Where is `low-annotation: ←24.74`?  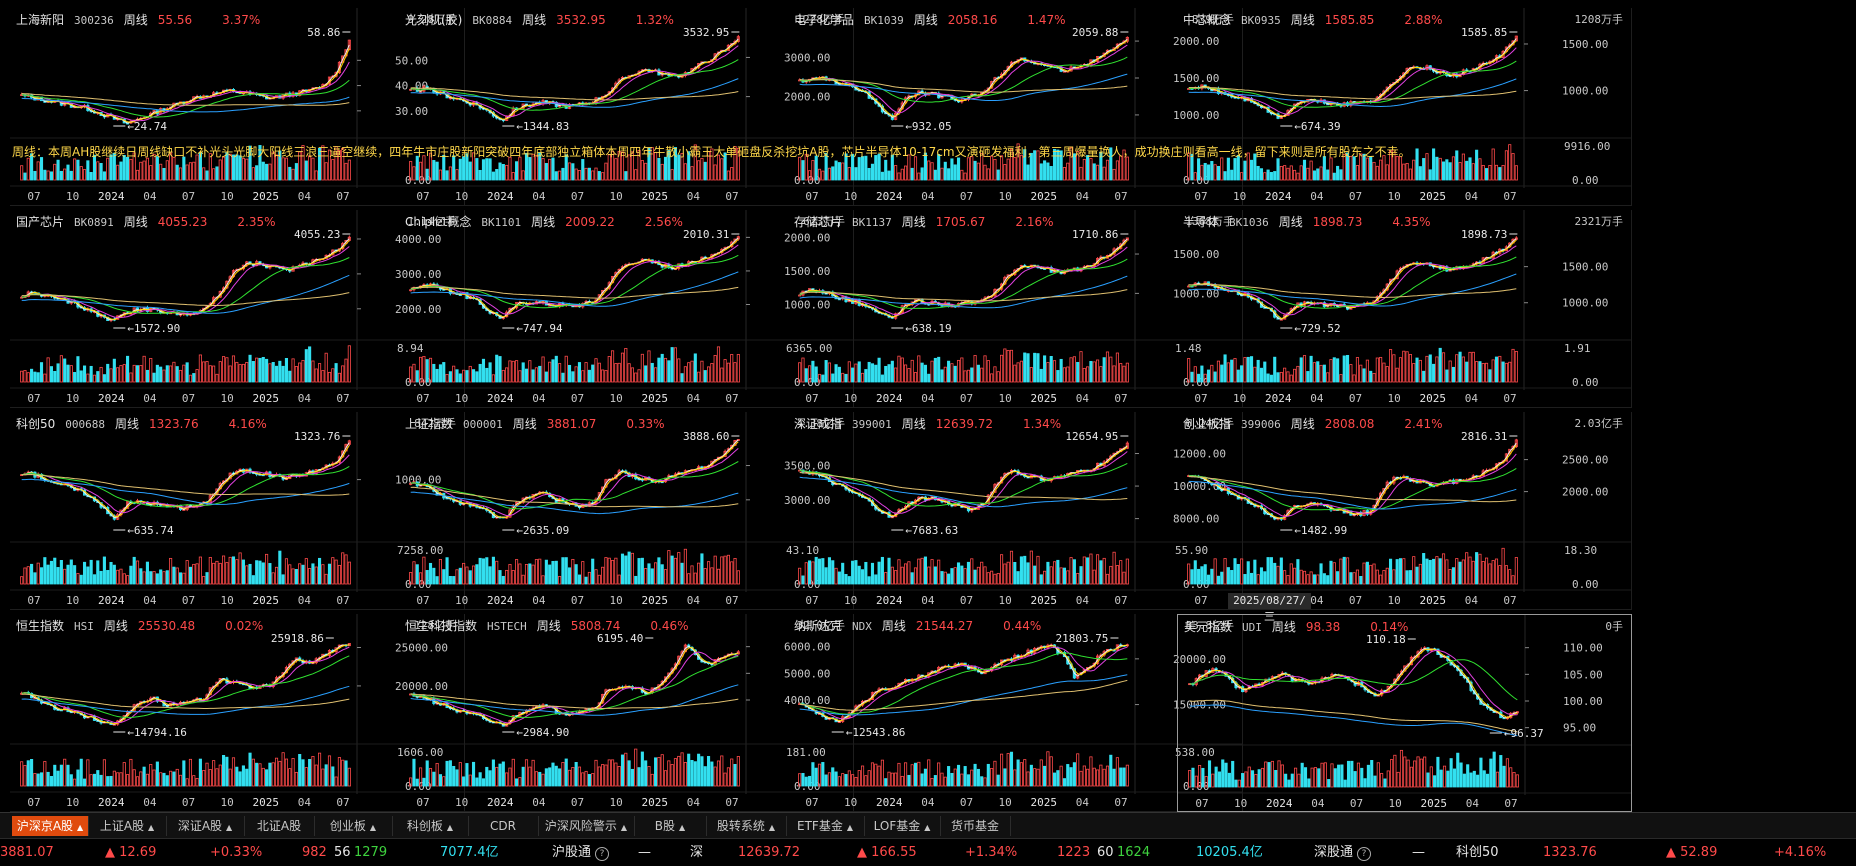 low-annotation: ←24.74 is located at coordinates (147, 126).